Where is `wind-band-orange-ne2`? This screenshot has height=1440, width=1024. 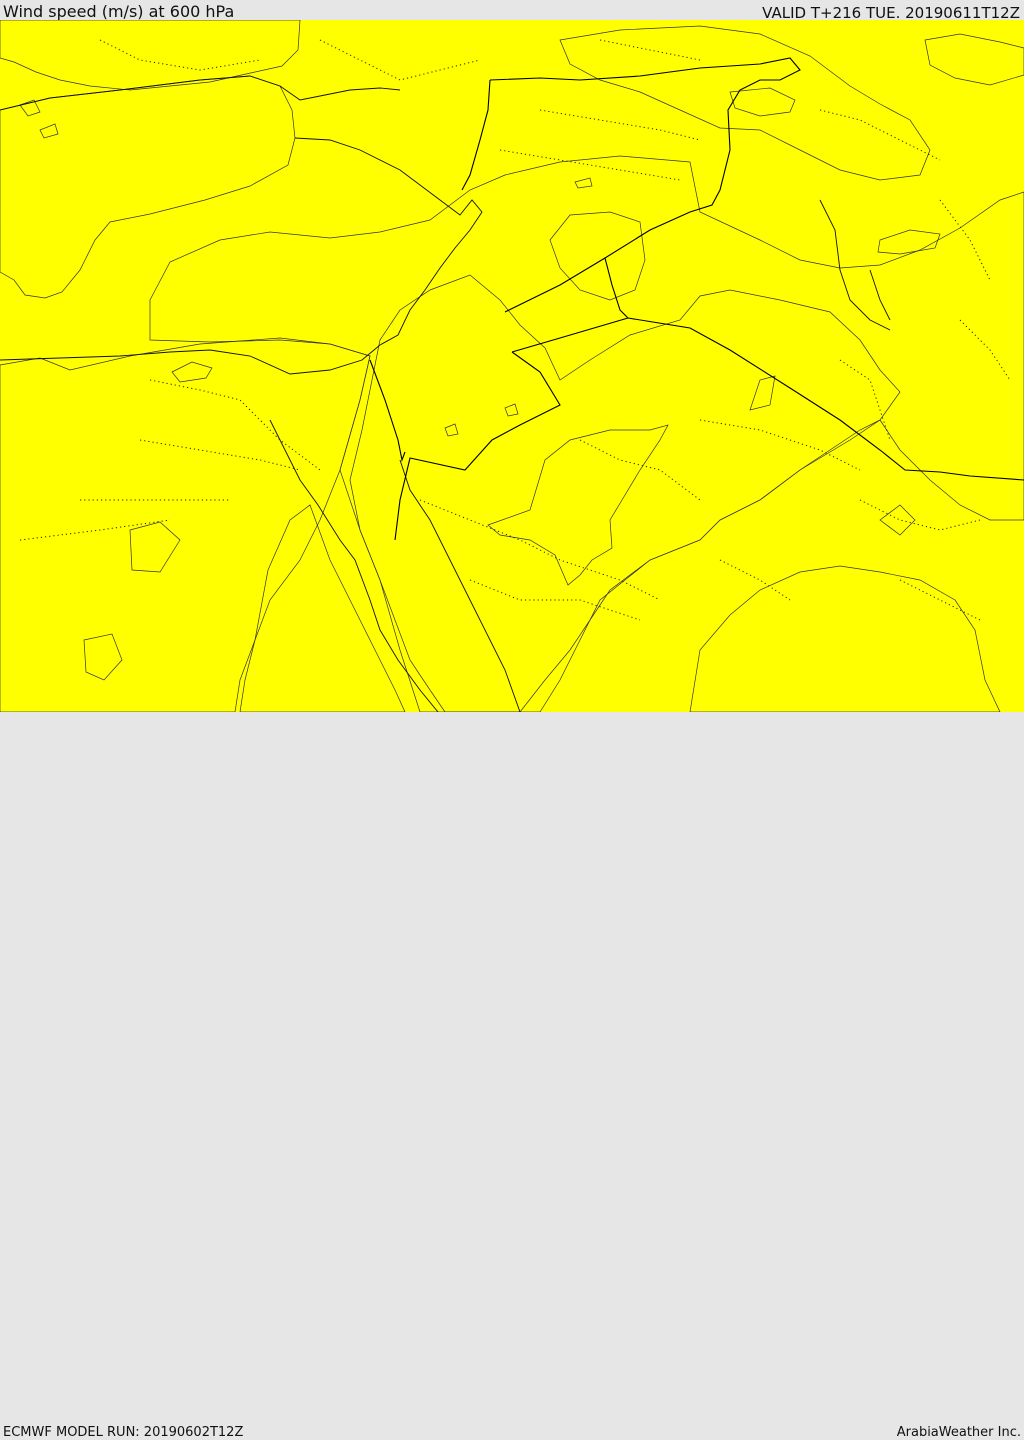 wind-band-orange-ne2 is located at coordinates (909, 242).